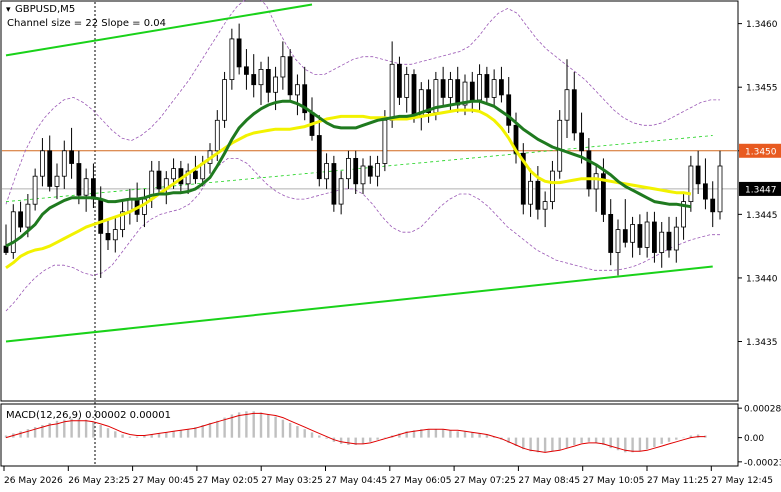 This screenshot has width=781, height=492. What do you see at coordinates (355, 432) in the screenshot?
I see `macd-plot-area` at bounding box center [355, 432].